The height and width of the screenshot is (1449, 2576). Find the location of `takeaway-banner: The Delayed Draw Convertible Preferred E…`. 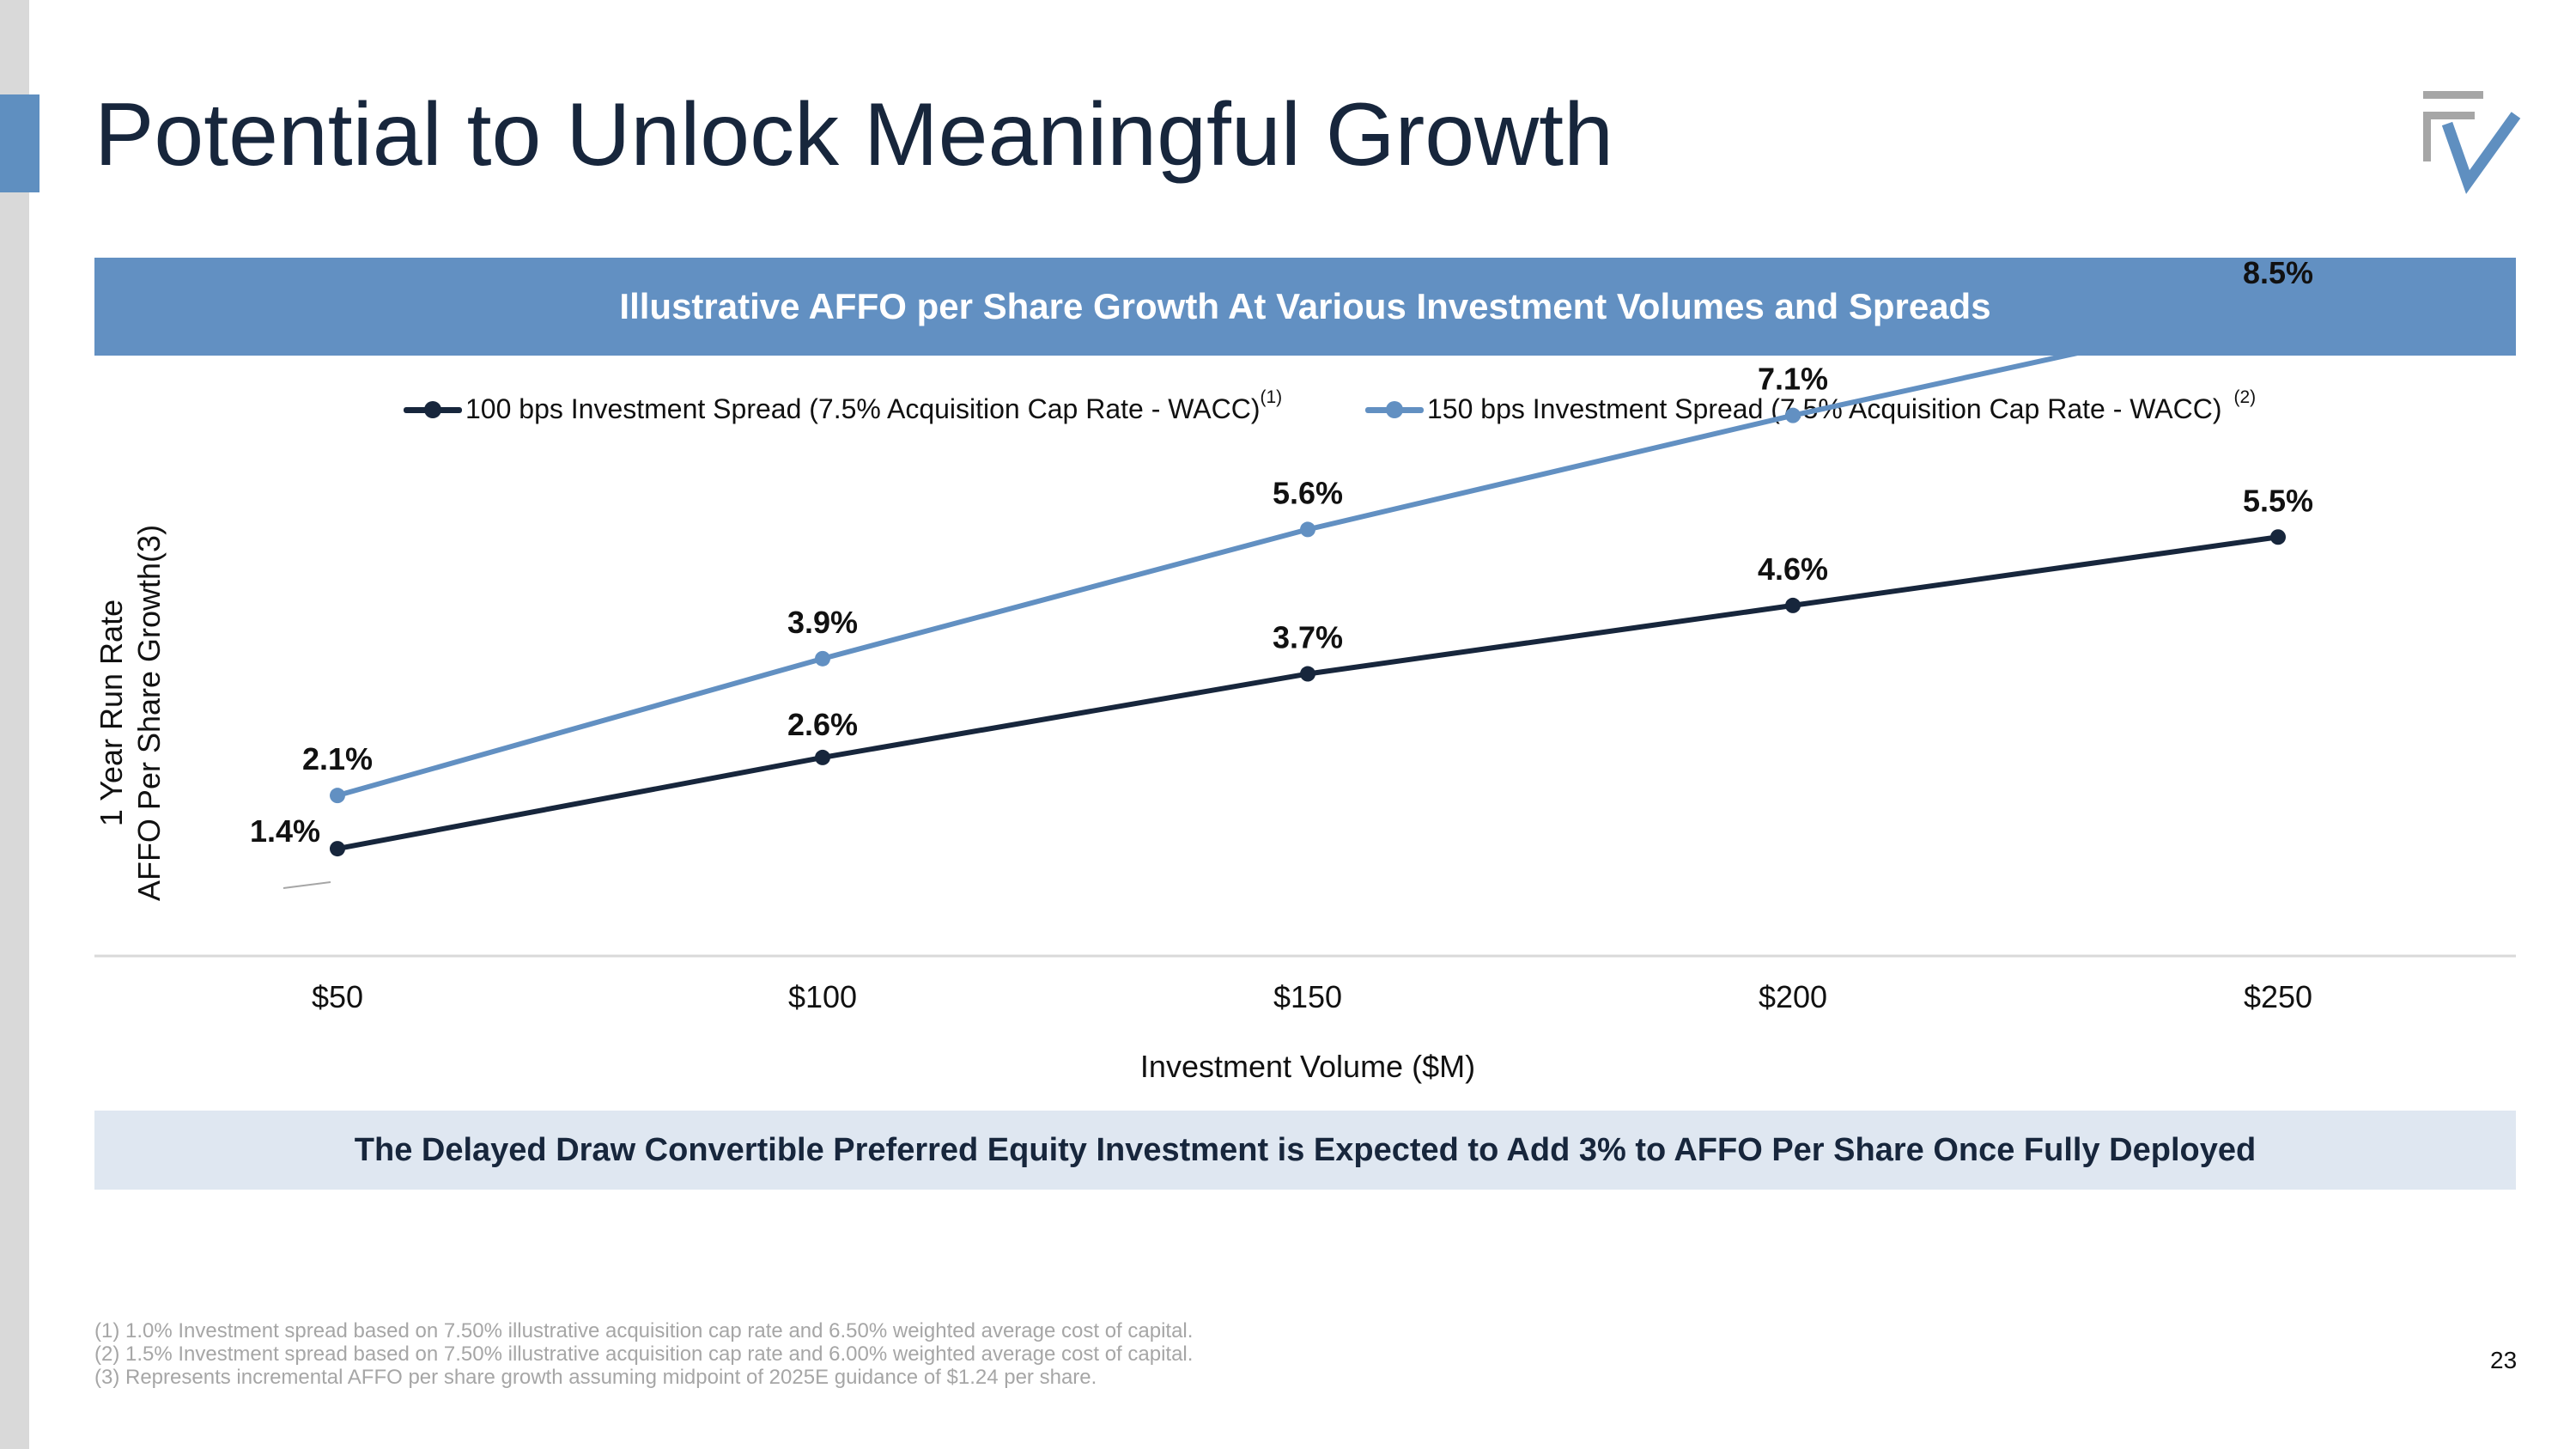

takeaway-banner: The Delayed Draw Convertible Preferred E… is located at coordinates (1305, 1150).